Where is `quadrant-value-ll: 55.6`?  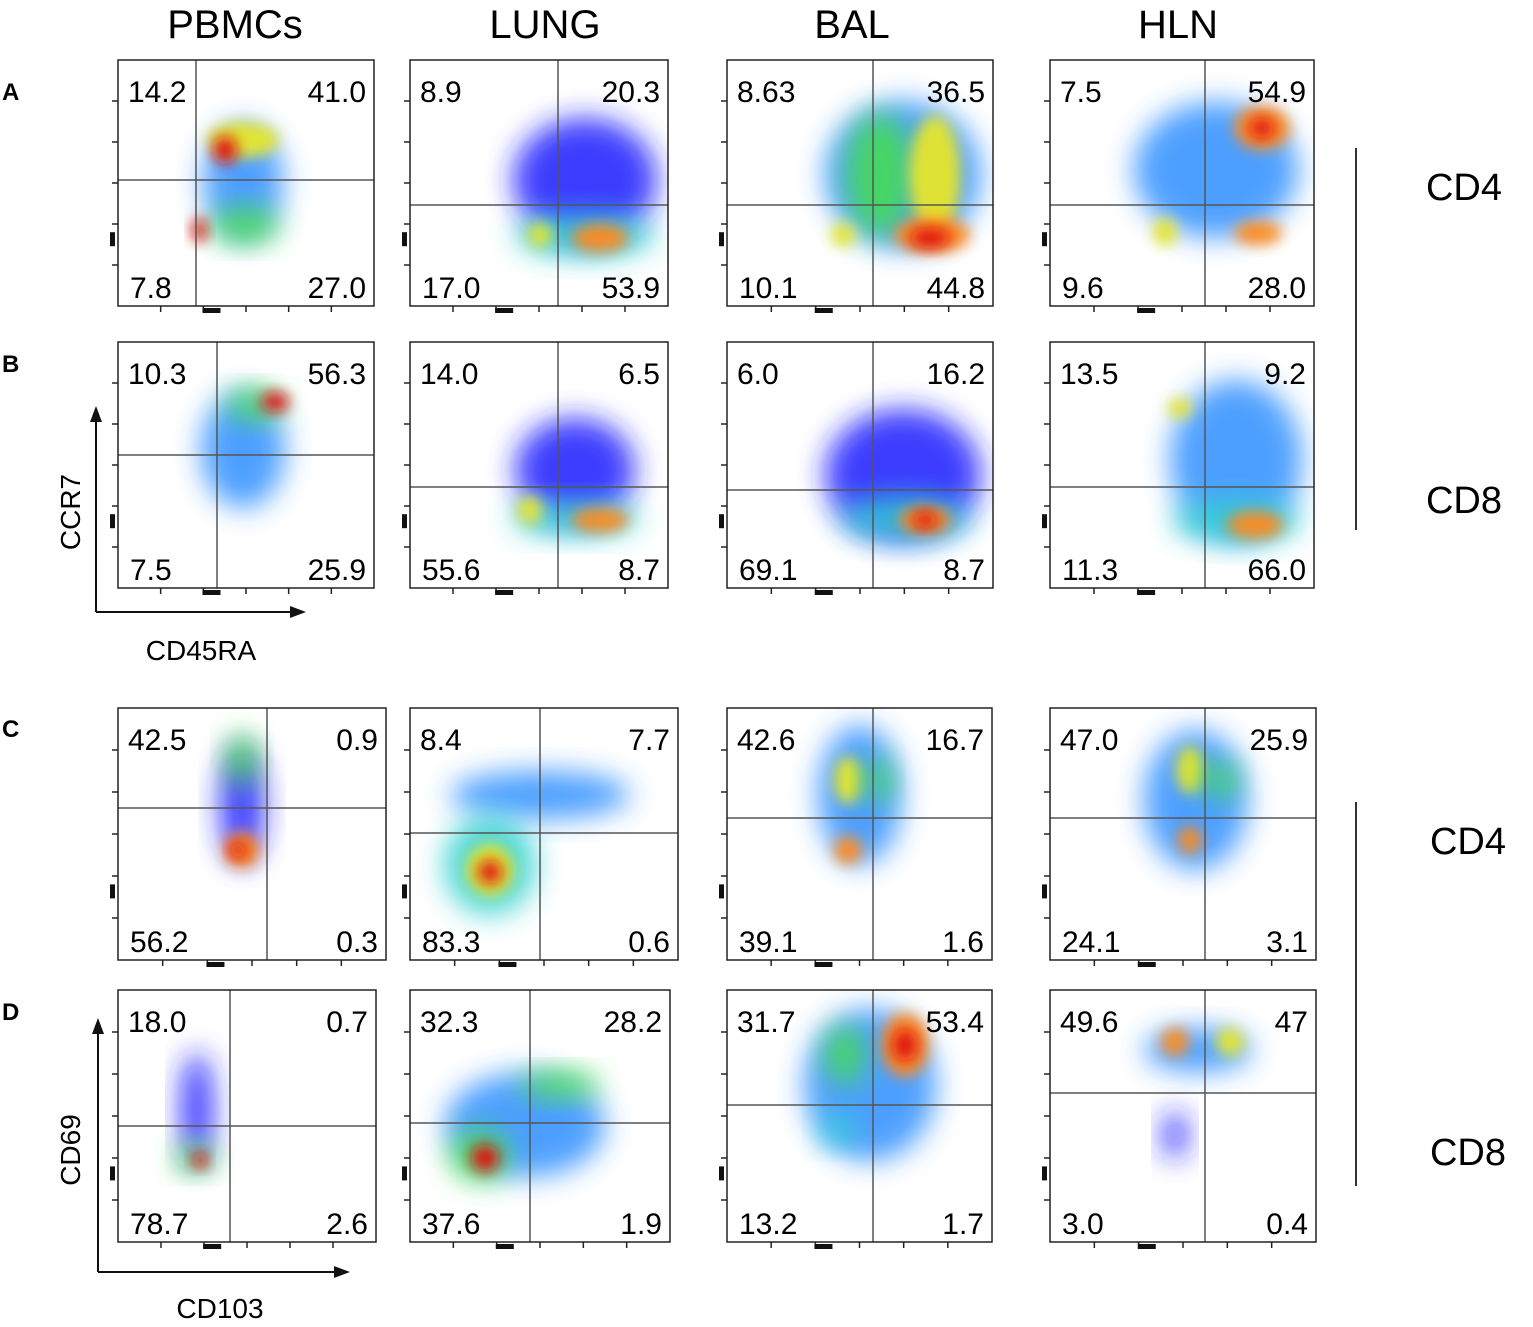 quadrant-value-ll: 55.6 is located at coordinates (451, 570).